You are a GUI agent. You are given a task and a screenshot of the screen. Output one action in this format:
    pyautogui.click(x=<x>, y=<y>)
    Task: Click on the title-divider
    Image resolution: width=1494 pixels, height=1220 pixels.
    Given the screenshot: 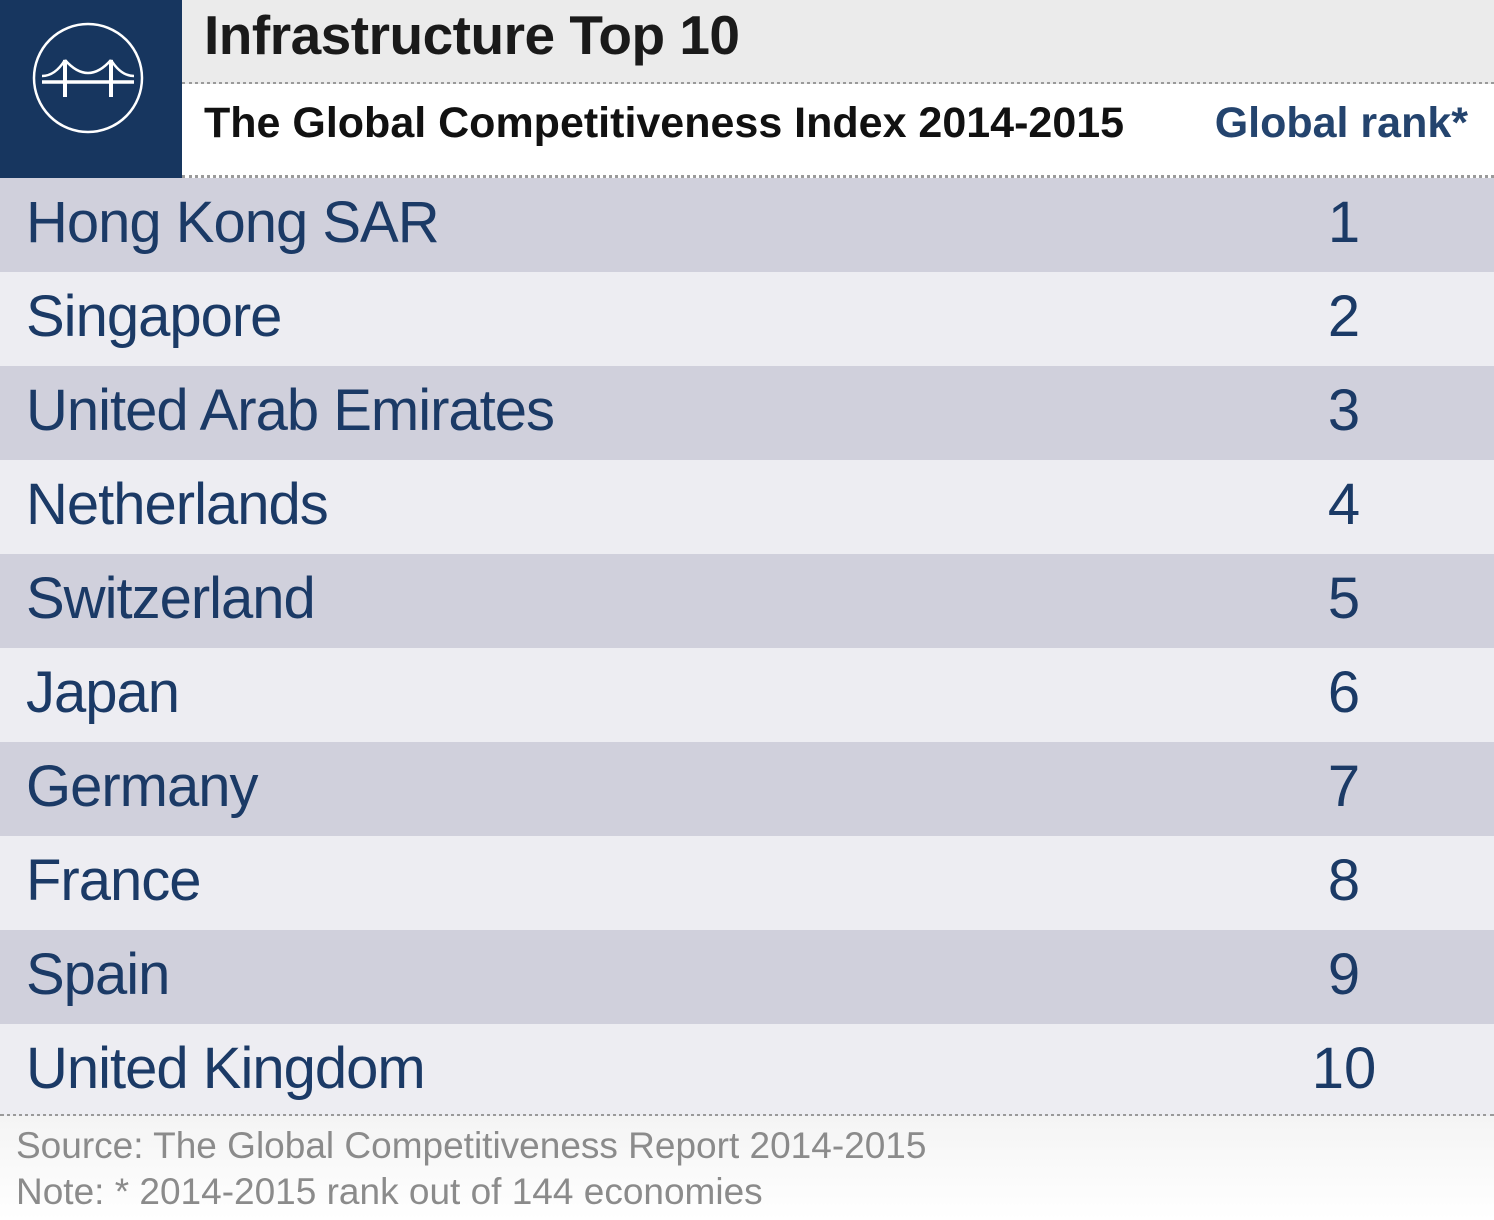 What is the action you would take?
    pyautogui.click(x=838, y=83)
    